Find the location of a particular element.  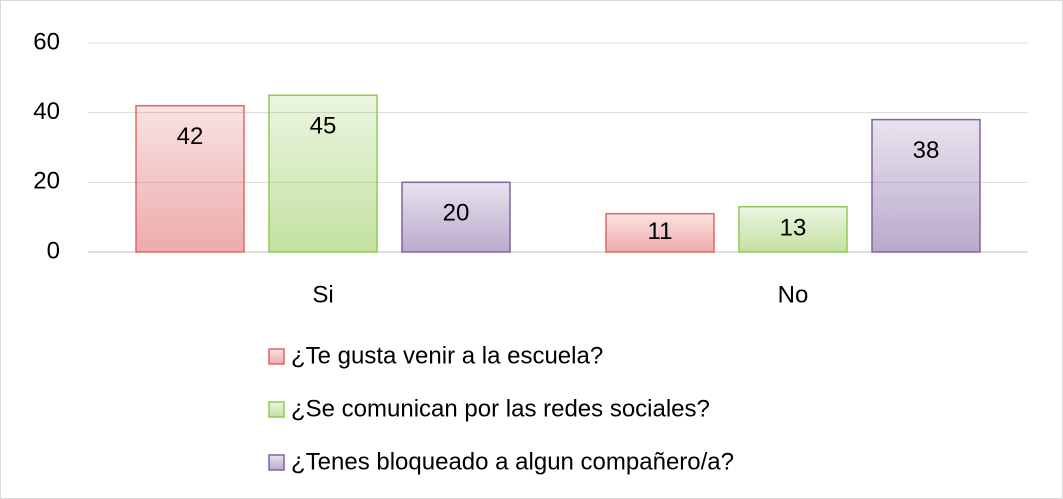

data-label: 38 is located at coordinates (926, 150).